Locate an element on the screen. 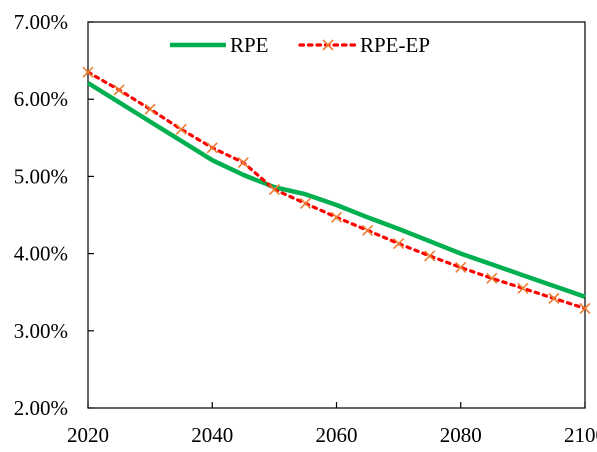  x-tick-label: 2020 is located at coordinates (88, 435).